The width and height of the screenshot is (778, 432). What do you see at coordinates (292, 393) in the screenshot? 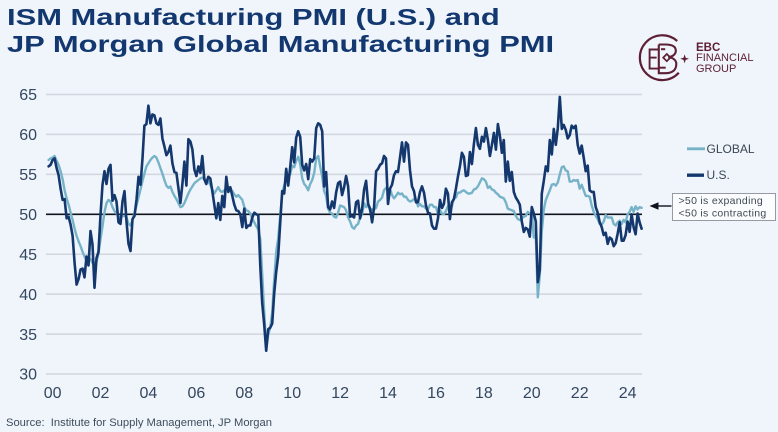
I see `svg-text: 10` at bounding box center [292, 393].